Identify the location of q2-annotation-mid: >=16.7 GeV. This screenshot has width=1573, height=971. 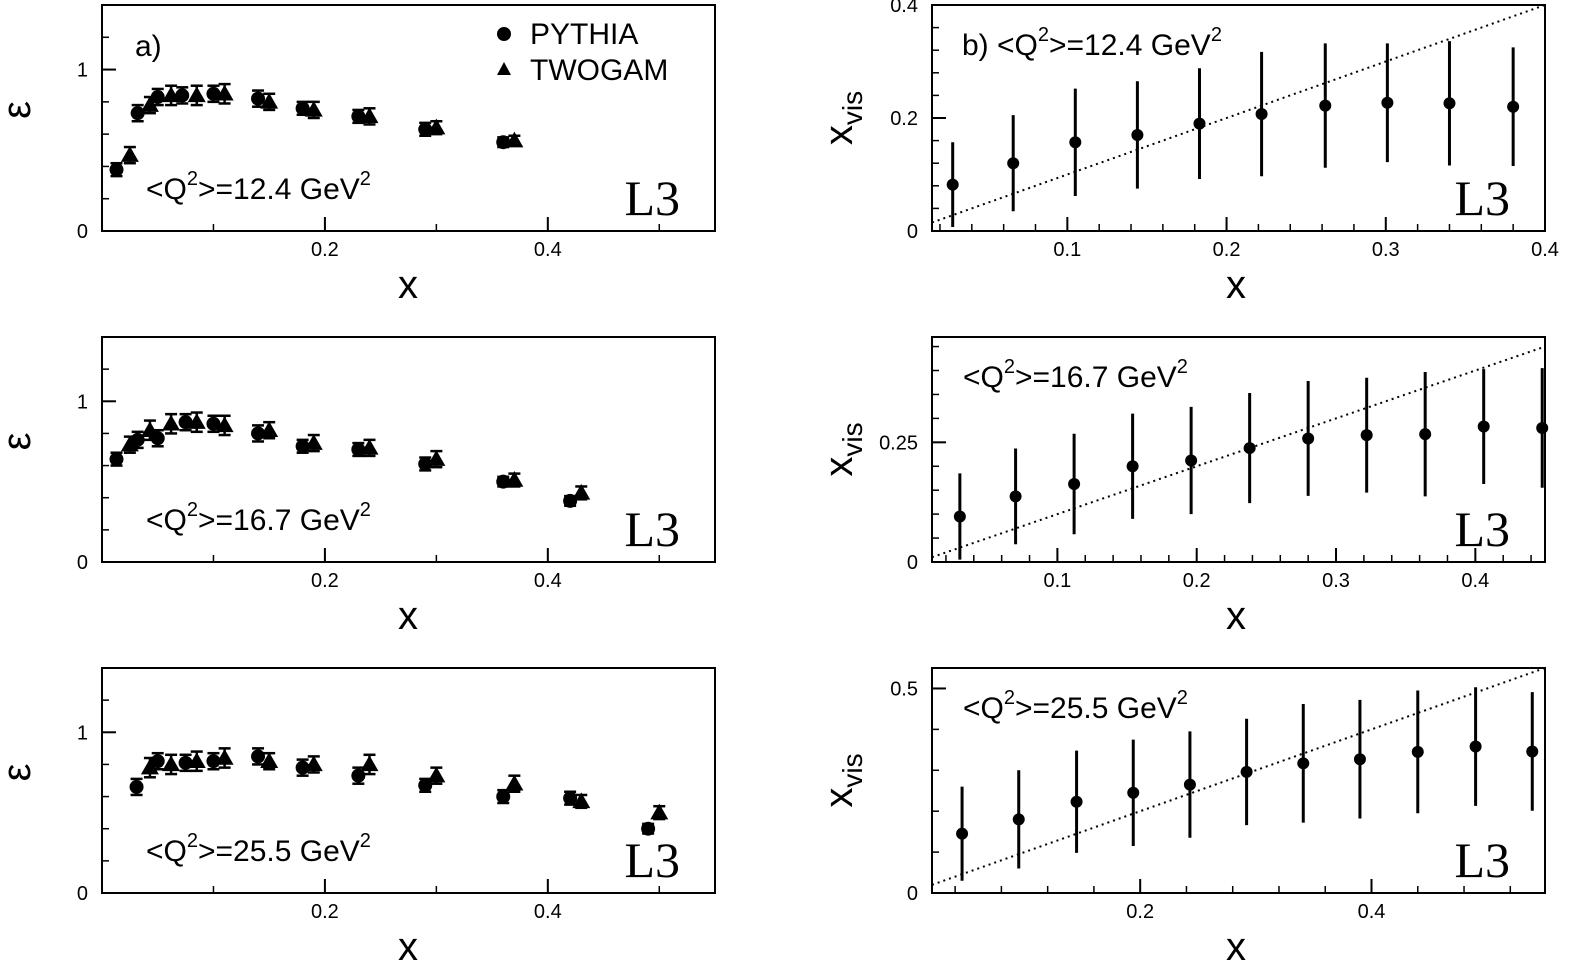
(279, 520).